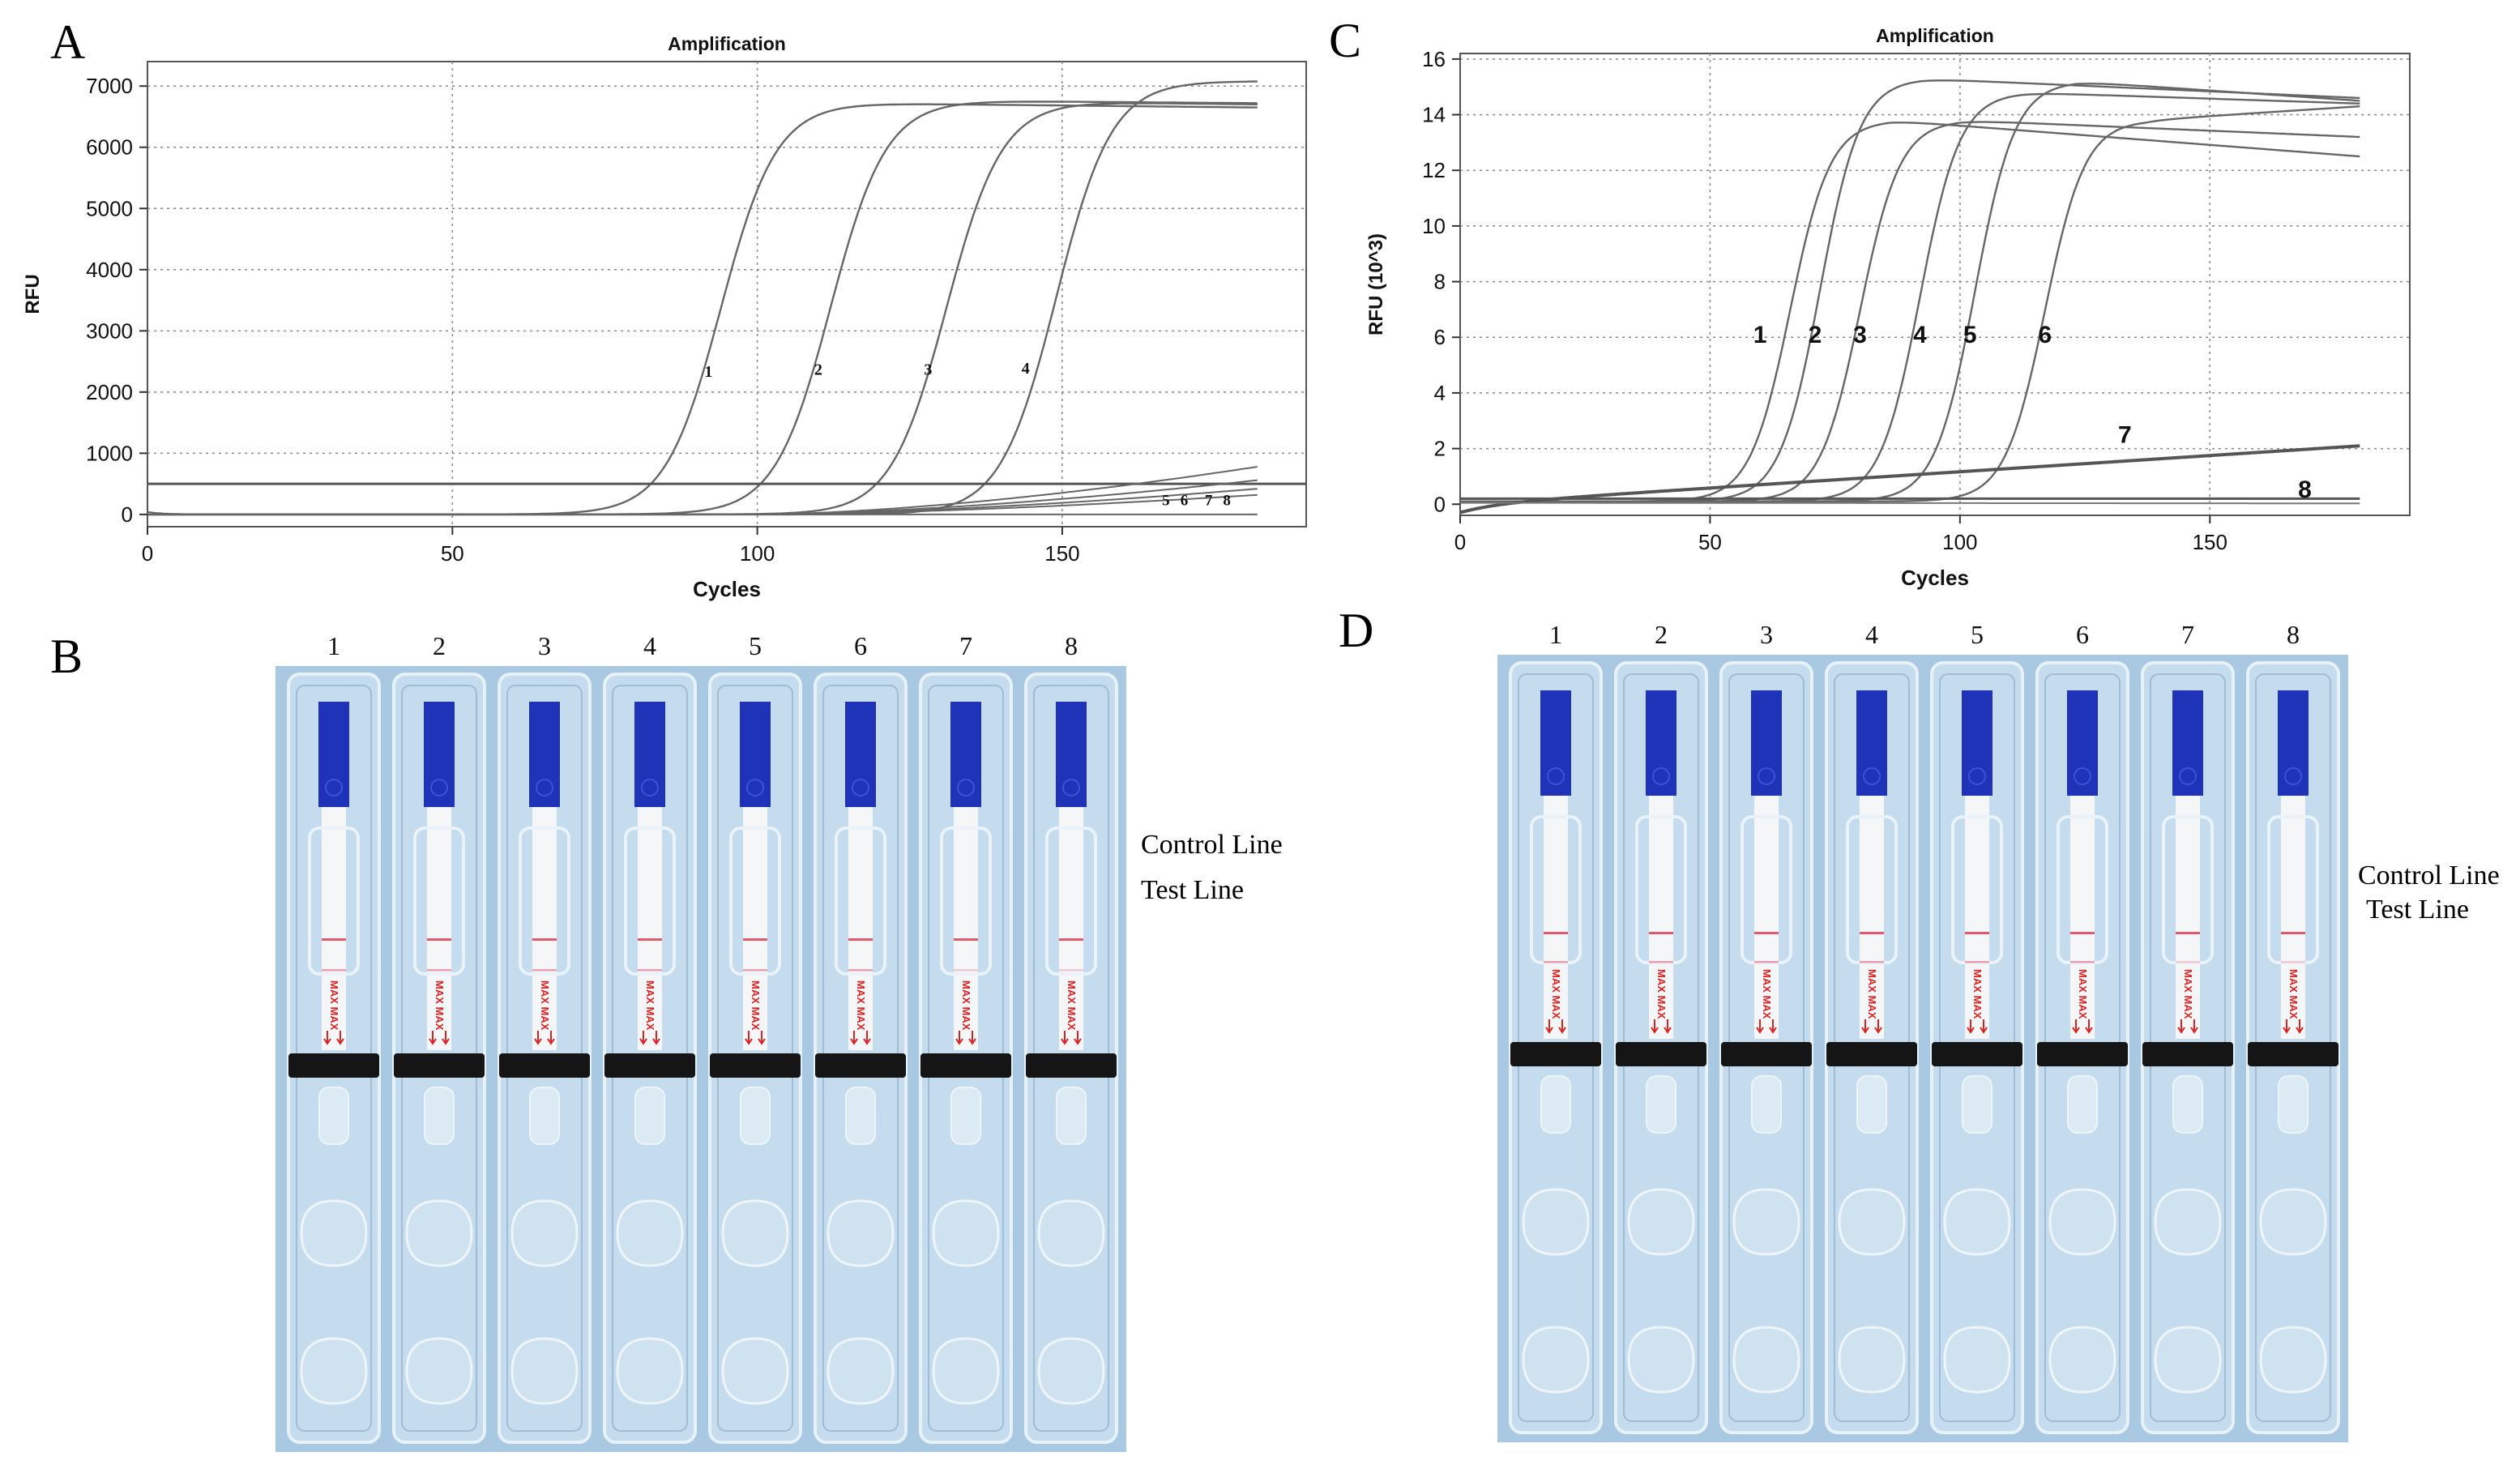 The width and height of the screenshot is (2520, 1465). I want to click on y-tick-label: 7000, so click(109, 86).